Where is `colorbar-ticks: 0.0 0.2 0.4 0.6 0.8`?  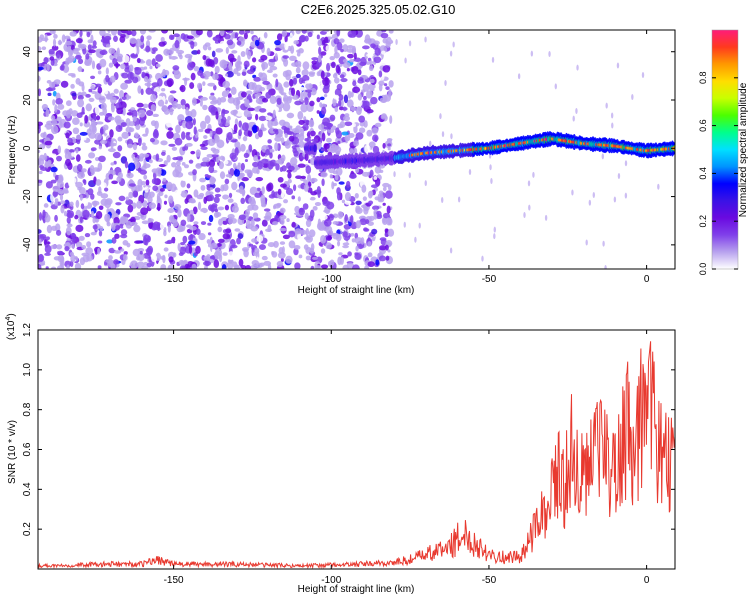 colorbar-ticks: 0.0 0.2 0.4 0.6 0.8 is located at coordinates (718, 174).